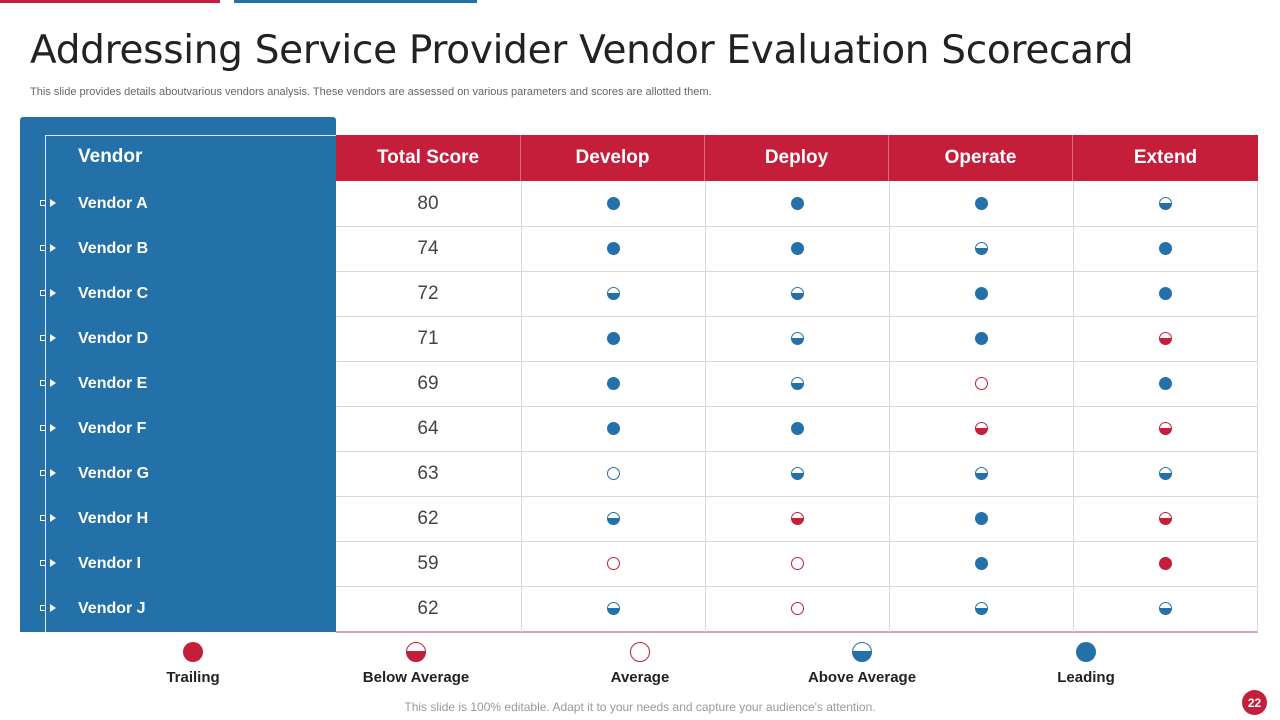  What do you see at coordinates (193, 677) in the screenshot?
I see `legend-label: Trailing` at bounding box center [193, 677].